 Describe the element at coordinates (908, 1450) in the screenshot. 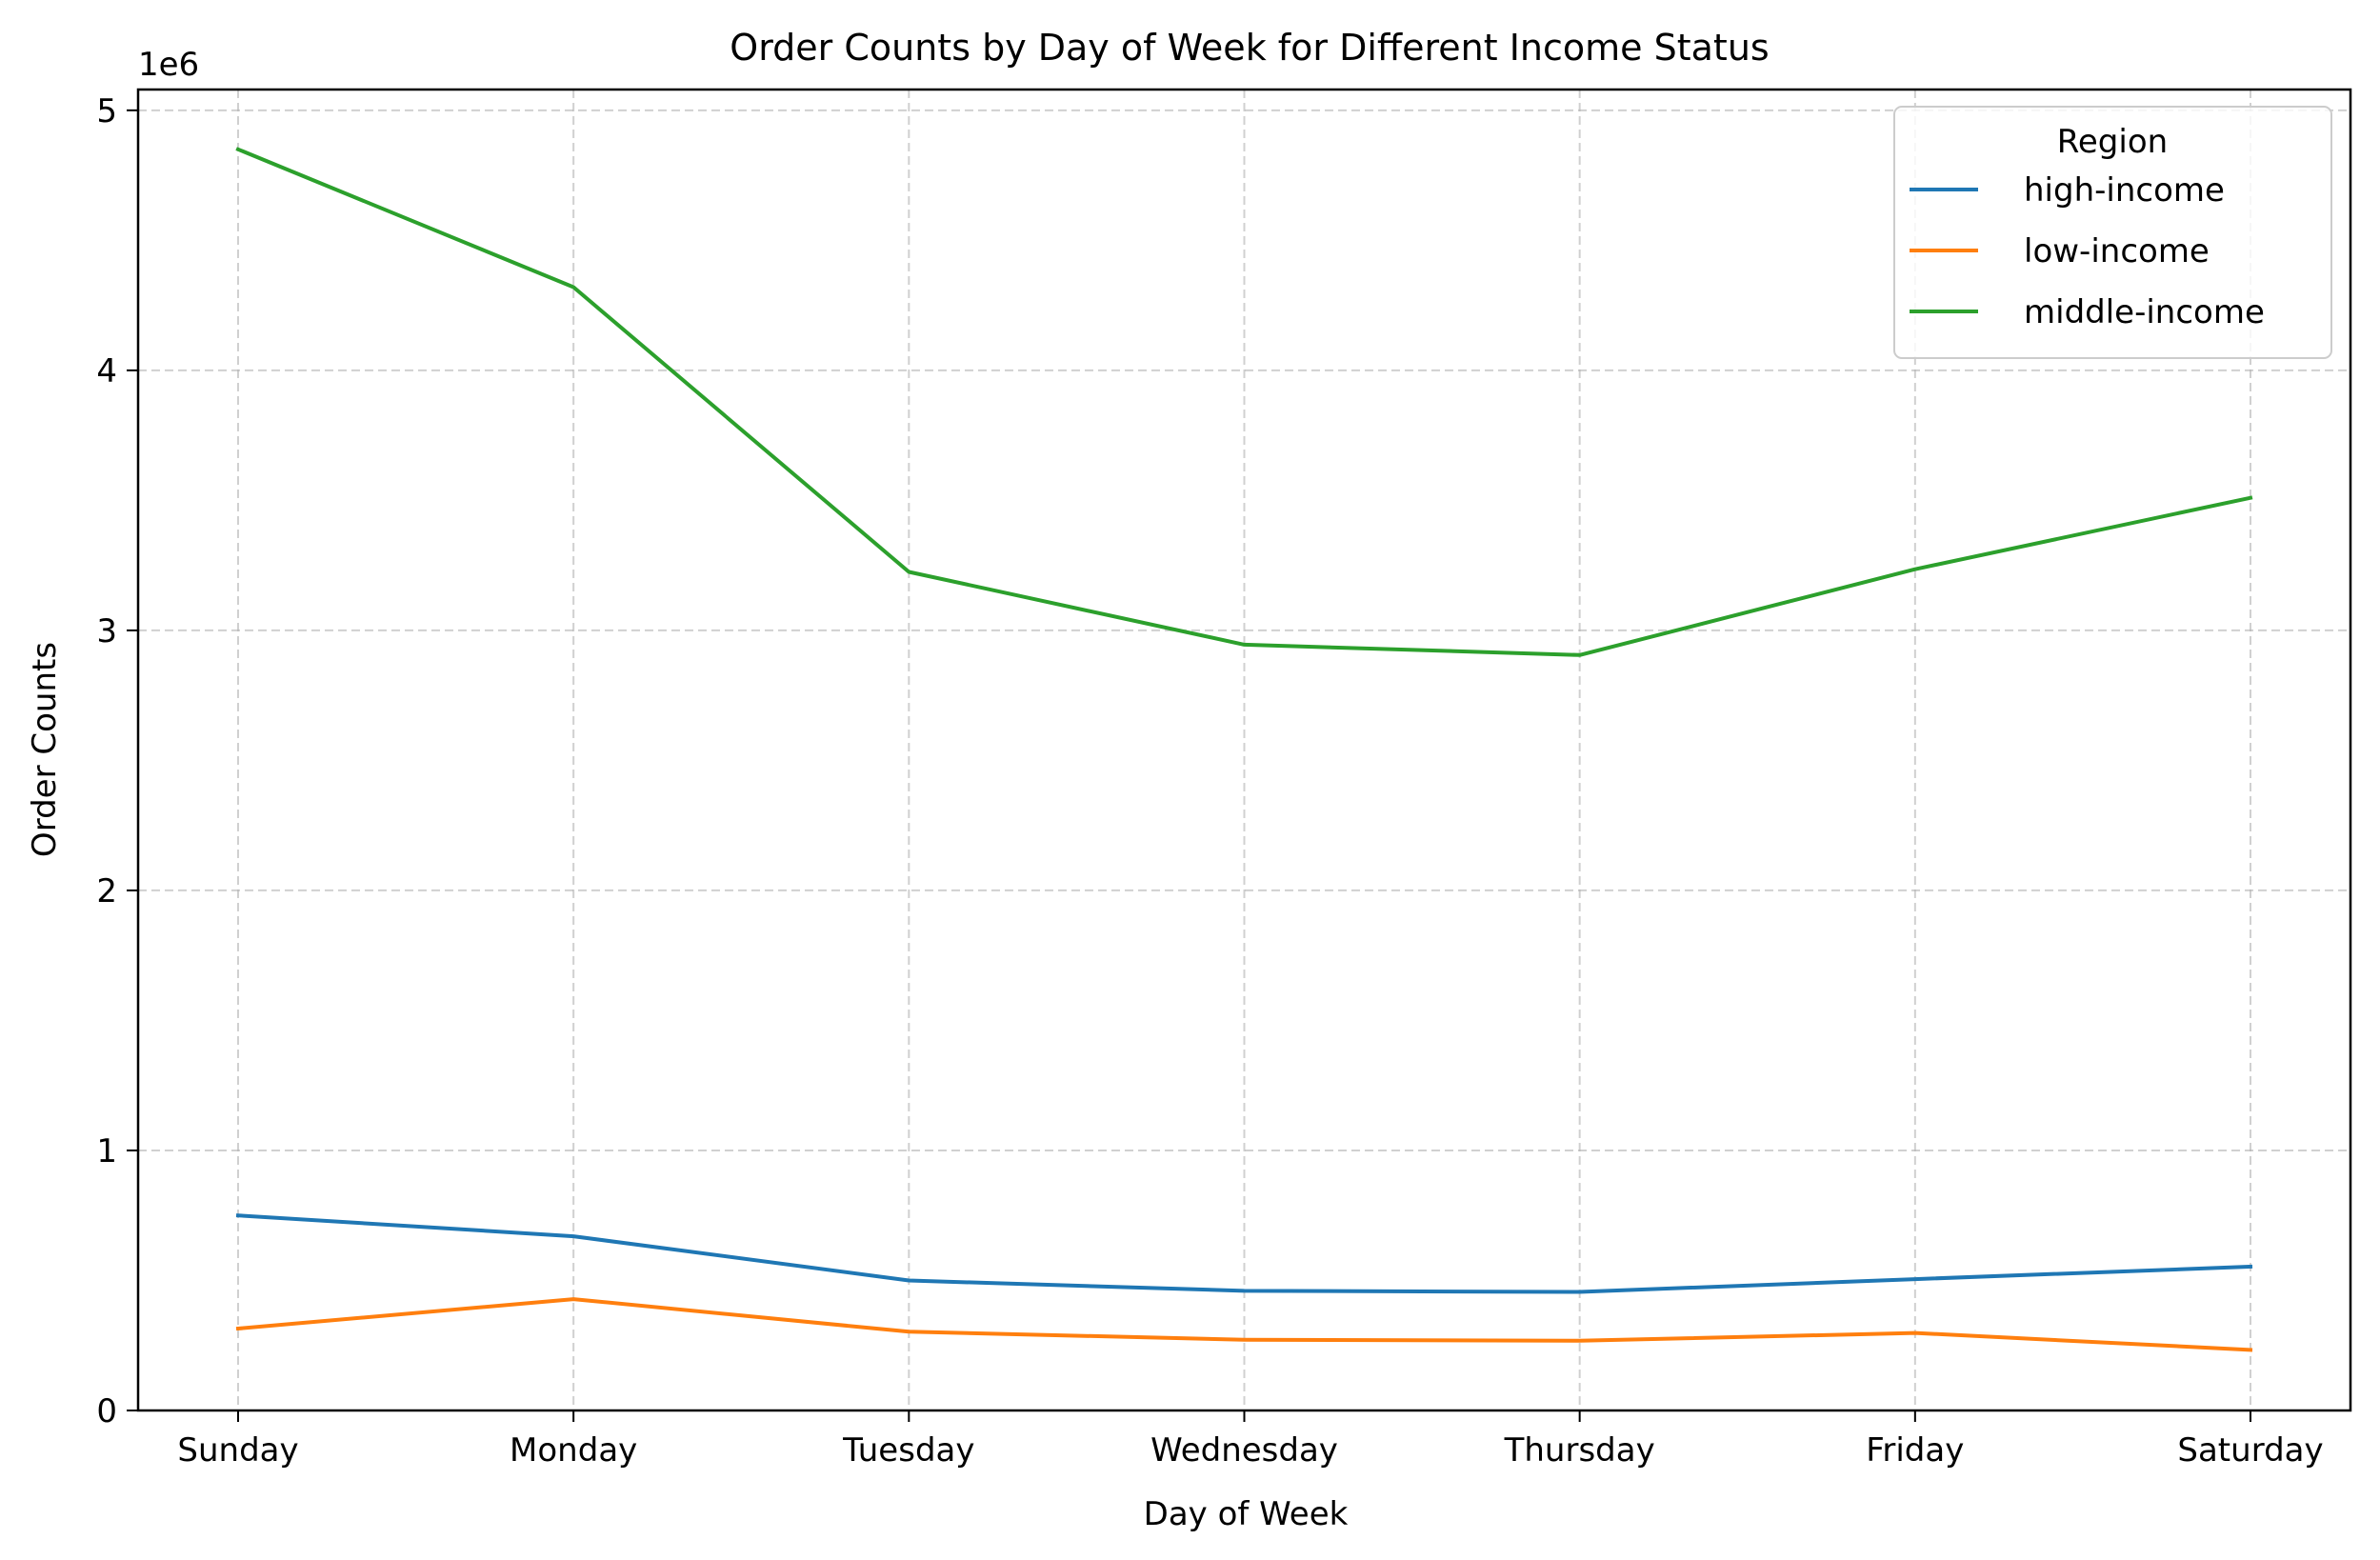

I see `x-tick-label: Tuesday` at that location.